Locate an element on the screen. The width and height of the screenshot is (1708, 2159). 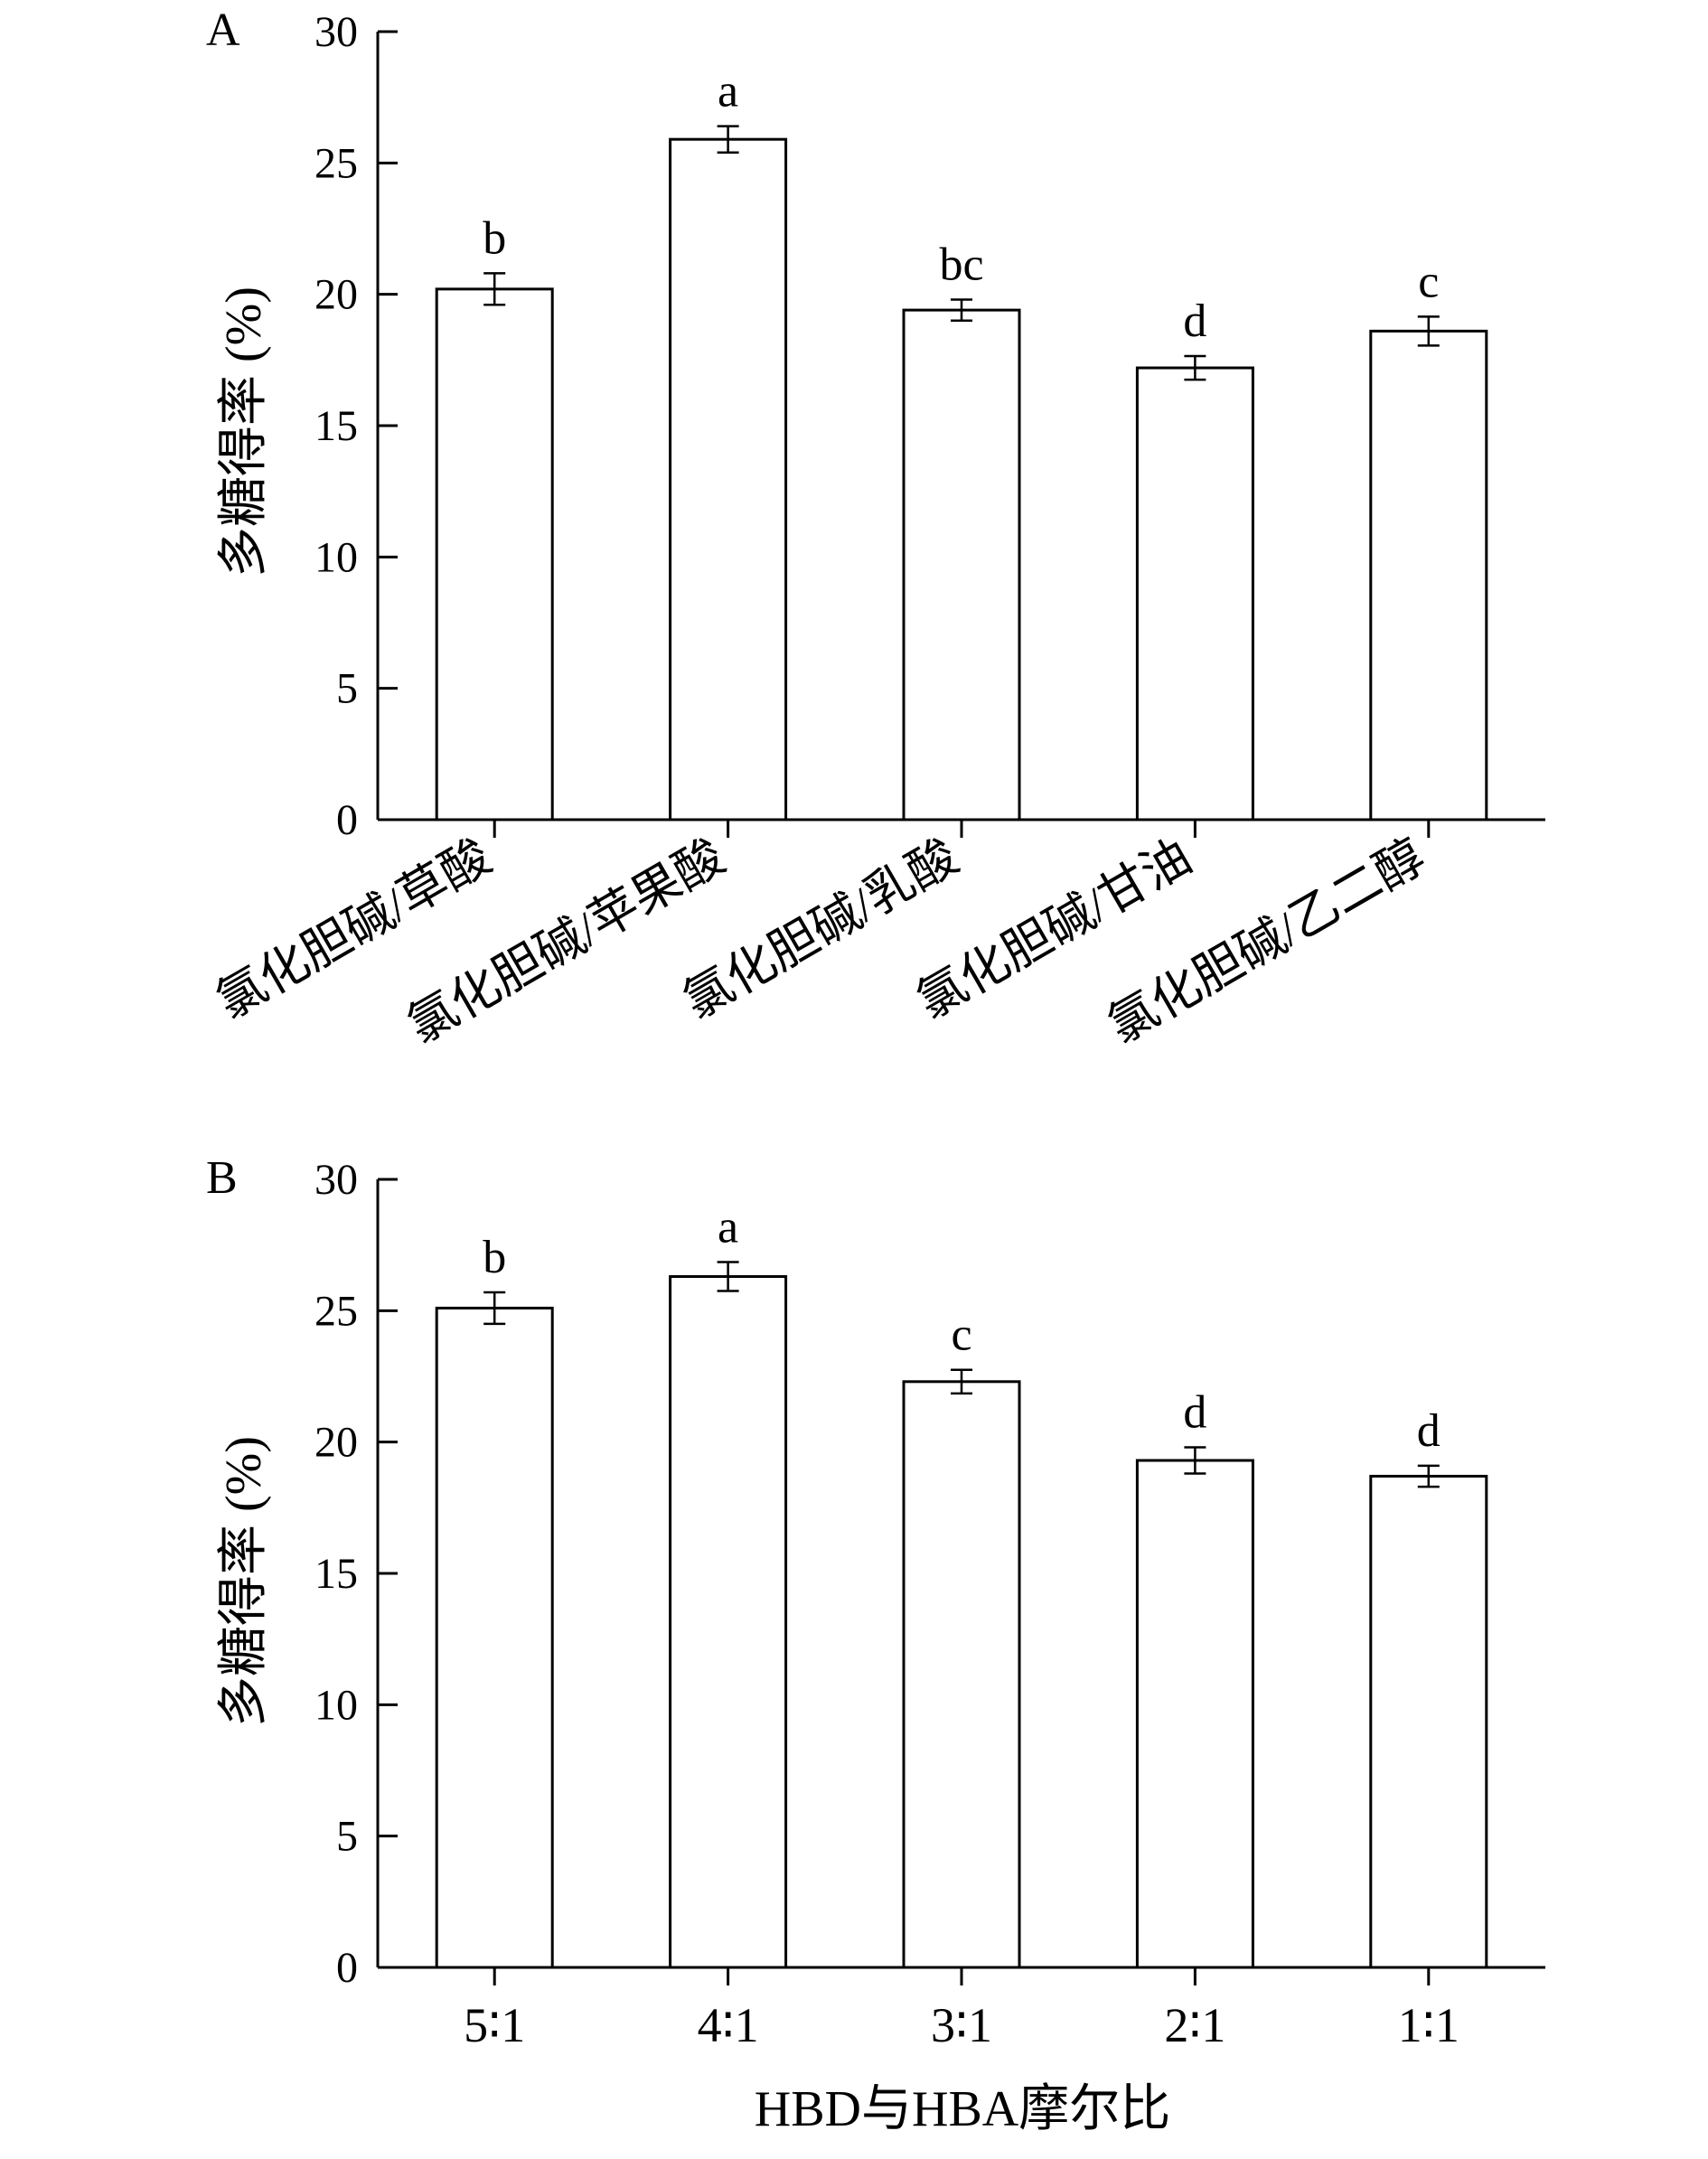
panel-b-y-tick-label: 25 is located at coordinates (336, 1311).